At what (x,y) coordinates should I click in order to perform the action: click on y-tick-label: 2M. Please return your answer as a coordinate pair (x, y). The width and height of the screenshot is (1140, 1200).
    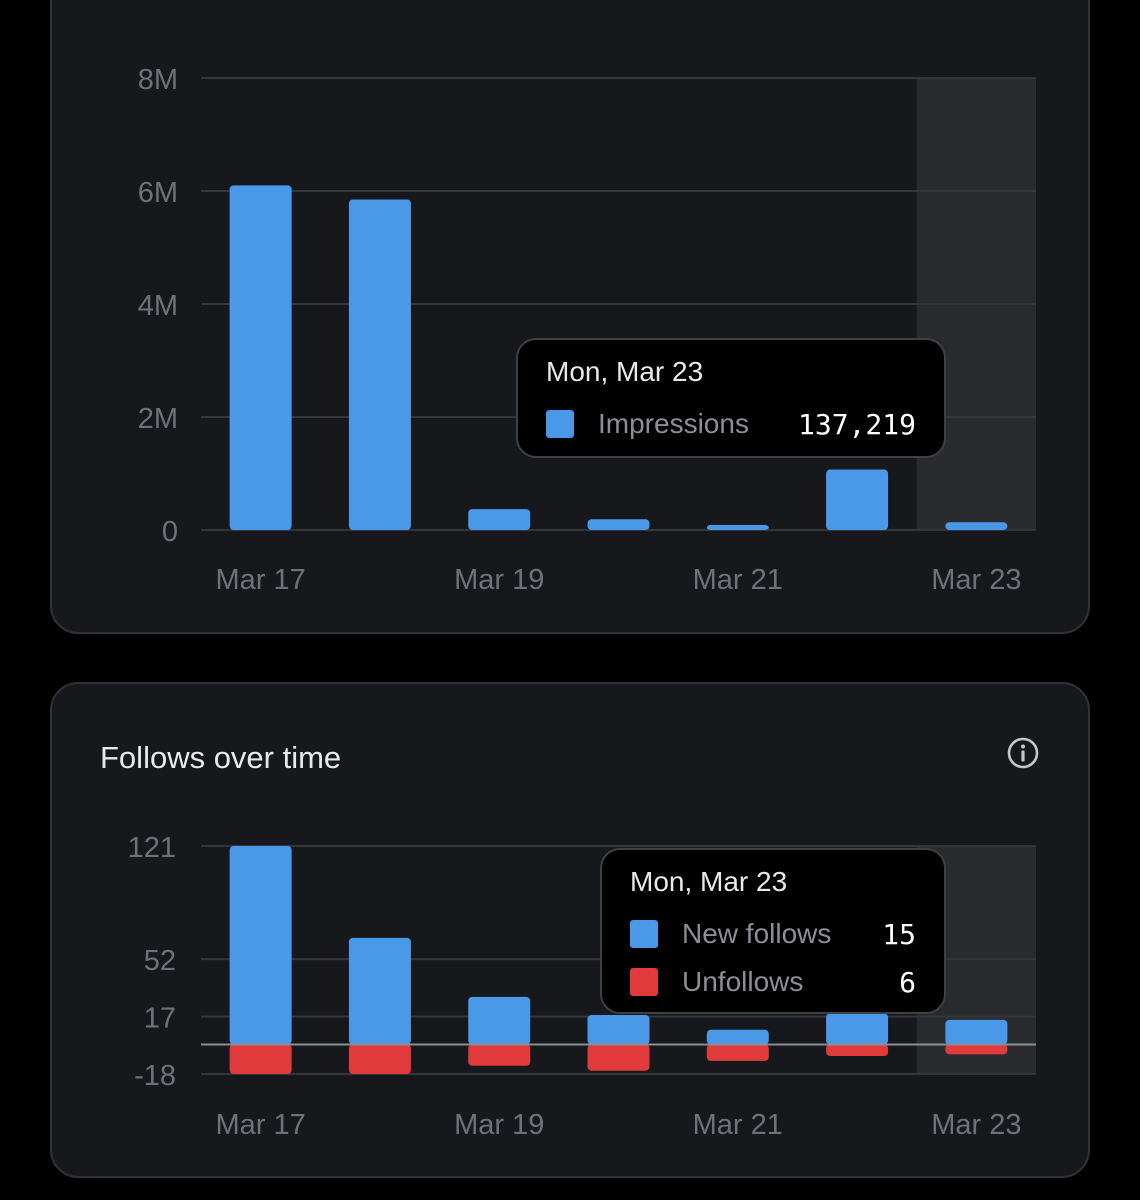
    Looking at the image, I should click on (158, 419).